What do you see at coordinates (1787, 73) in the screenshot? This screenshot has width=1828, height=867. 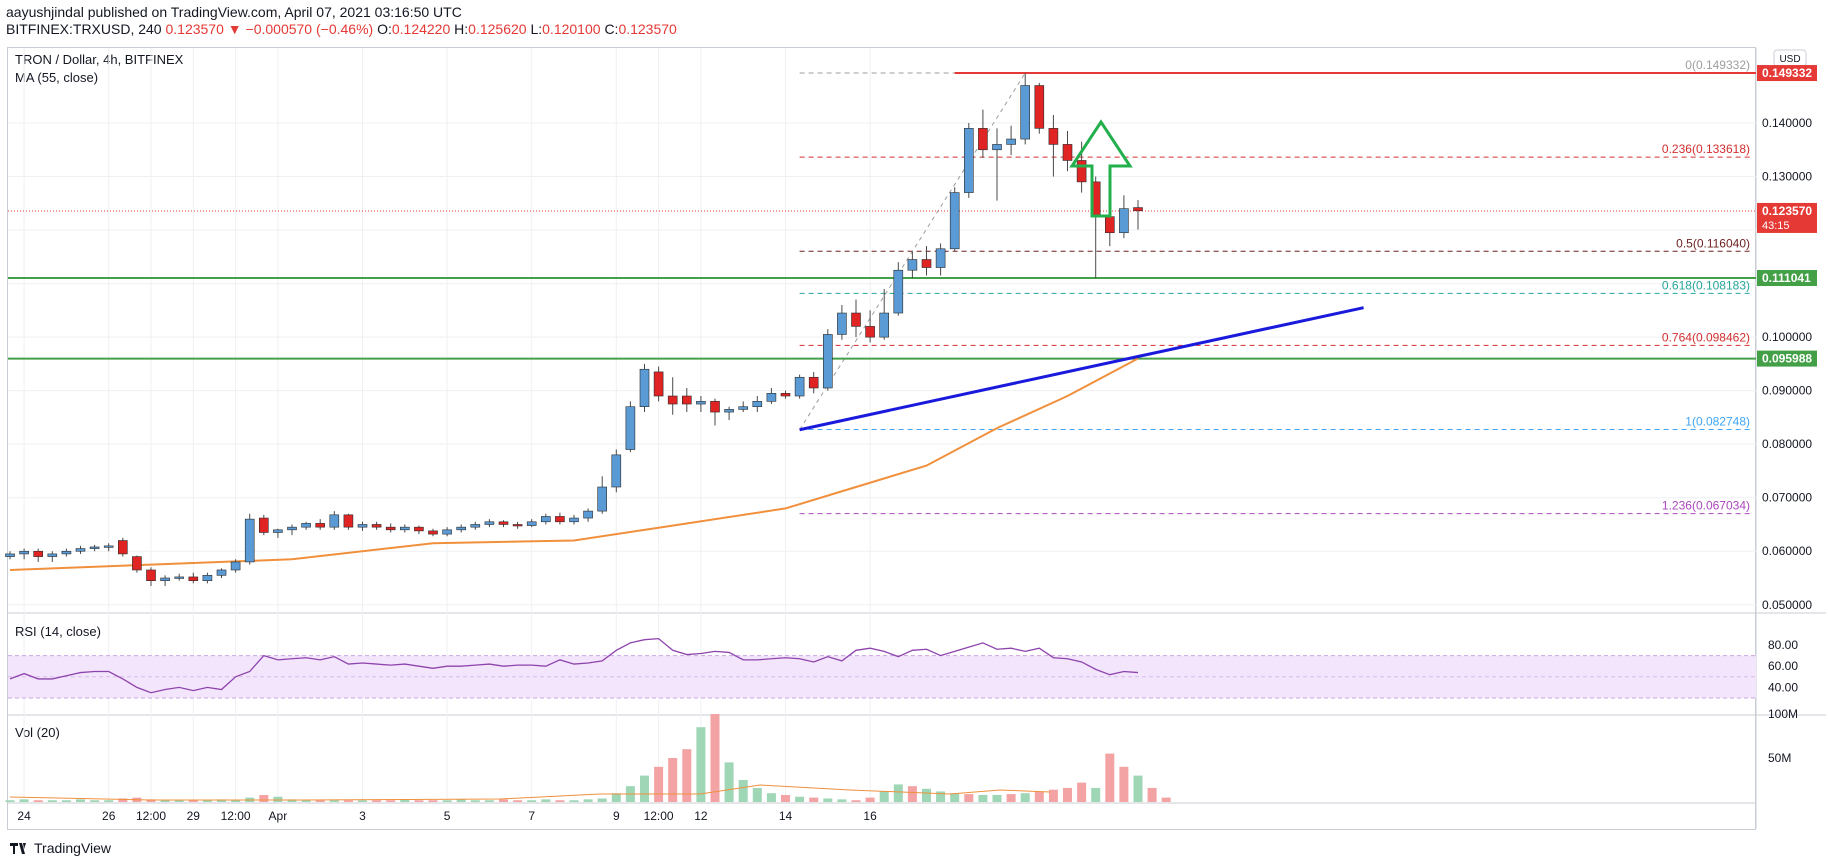 I see `price-badge-label: 0.149332` at bounding box center [1787, 73].